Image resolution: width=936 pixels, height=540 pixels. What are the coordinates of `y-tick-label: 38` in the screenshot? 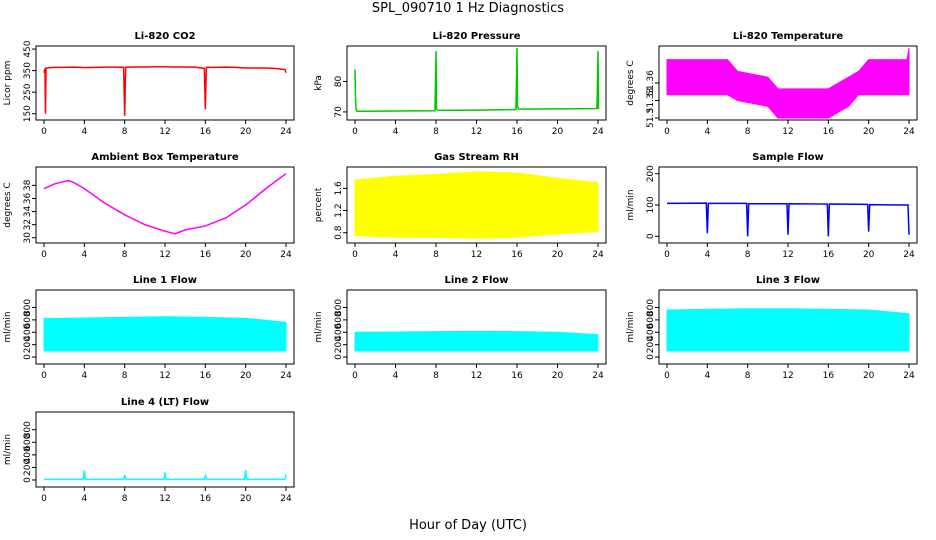 It's located at (28, 185).